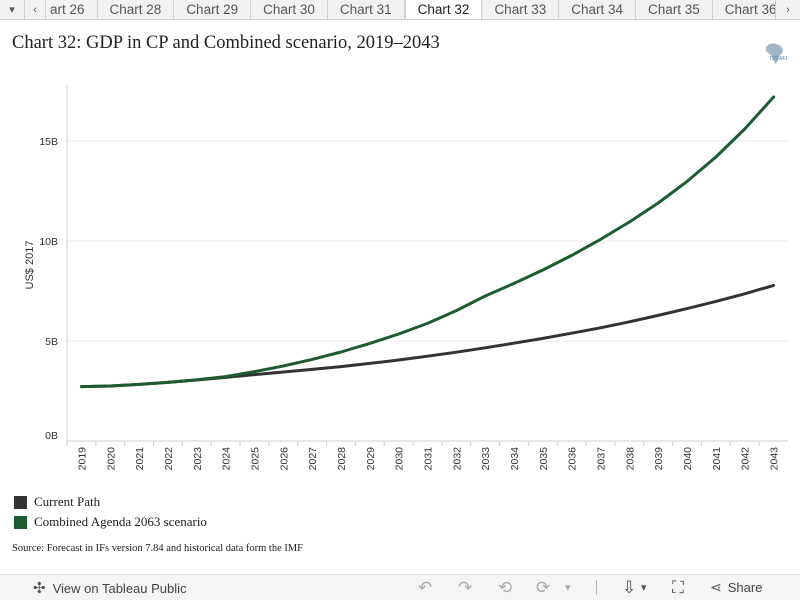 The width and height of the screenshot is (800, 600). What do you see at coordinates (120, 521) in the screenshot?
I see `legend-label-combined-scenario: Combined Agenda 2063 scenario` at bounding box center [120, 521].